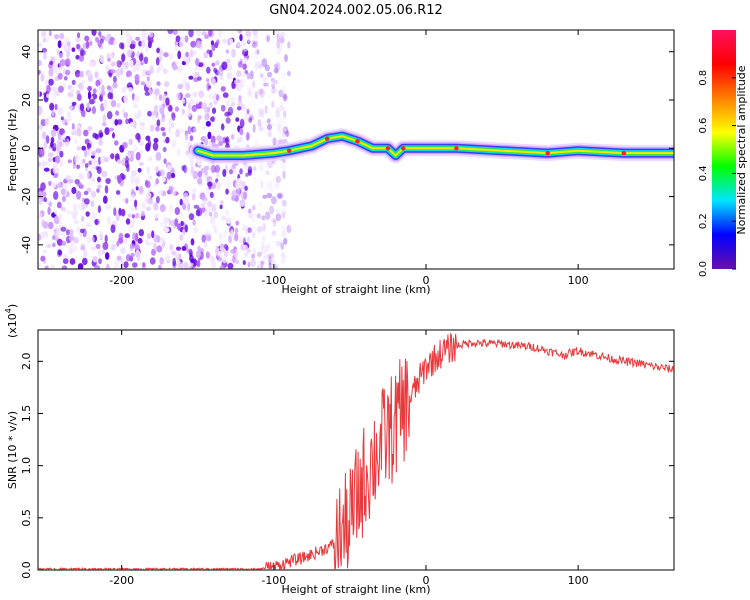 Image resolution: width=750 pixels, height=600 pixels. What do you see at coordinates (724, 149) in the screenshot?
I see `colorbar-gradient` at bounding box center [724, 149].